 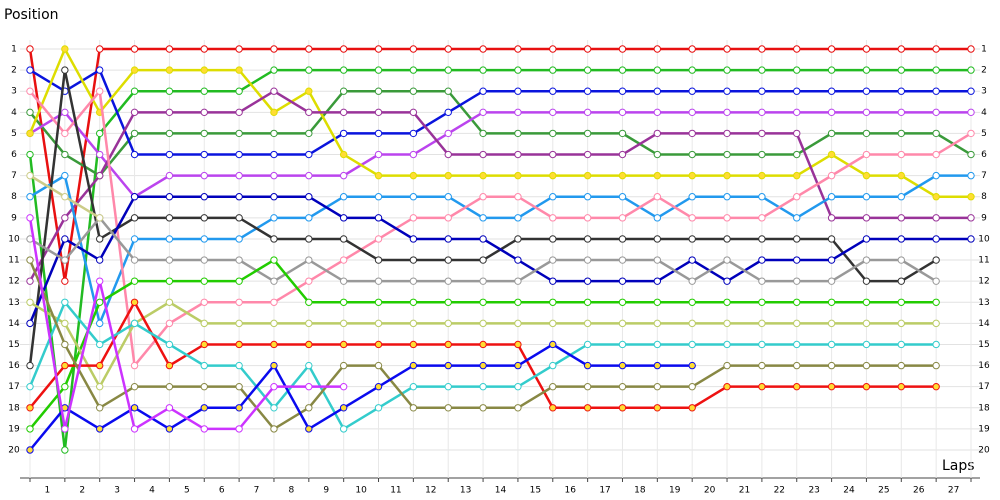 What do you see at coordinates (983, 387) in the screenshot?
I see `y-tick-label-right: 17` at bounding box center [983, 387].